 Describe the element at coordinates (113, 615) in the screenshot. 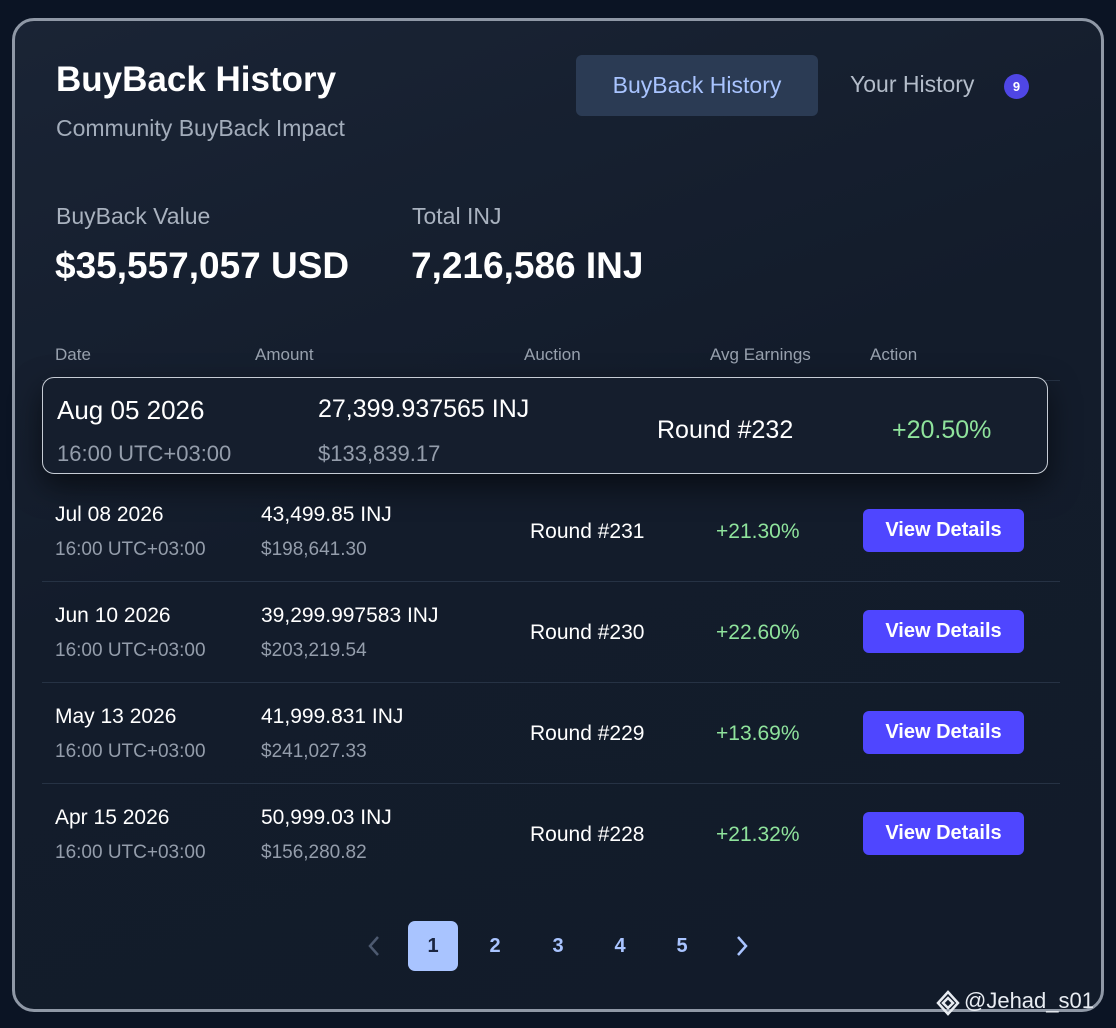

I see `date: Jun 10 2026` at that location.